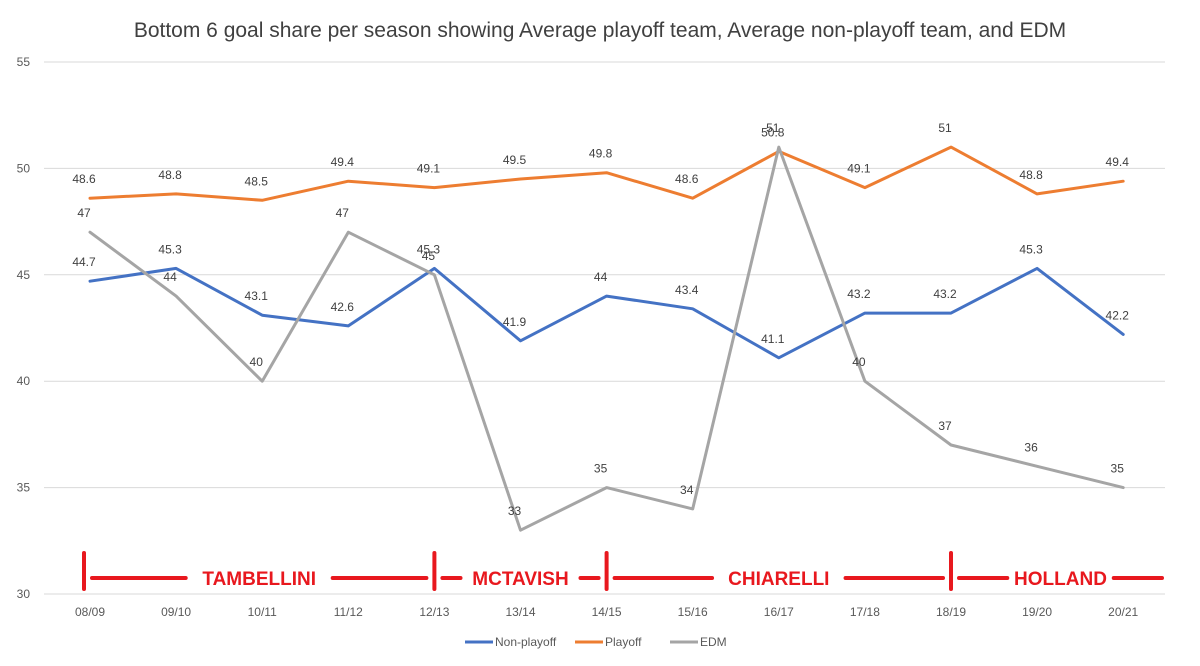 This screenshot has width=1200, height=666. What do you see at coordinates (606, 313) in the screenshot?
I see `series-line-non-playoff` at bounding box center [606, 313].